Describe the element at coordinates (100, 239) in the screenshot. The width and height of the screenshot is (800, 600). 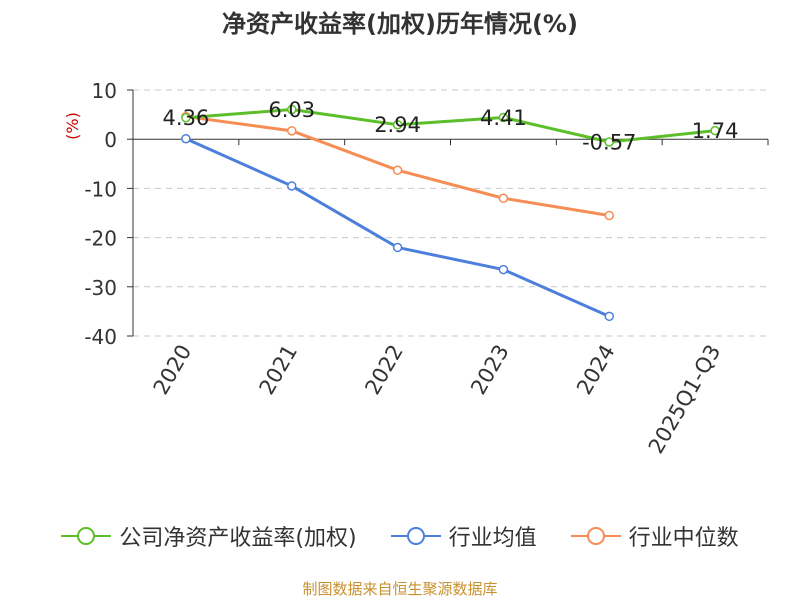
I see `y-tick-label: -20` at that location.